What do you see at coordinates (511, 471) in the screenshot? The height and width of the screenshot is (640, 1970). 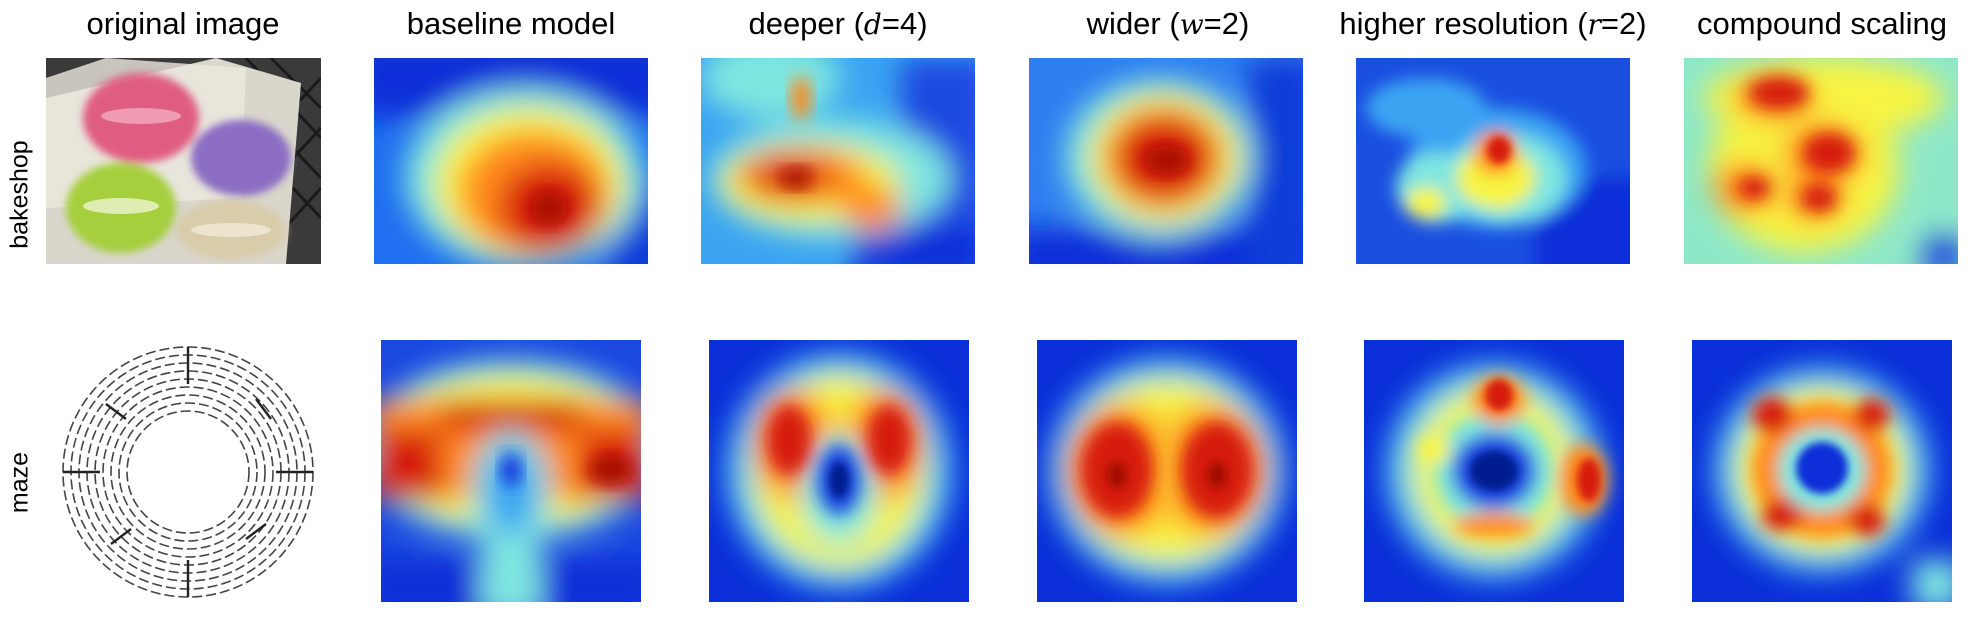 I see `maze-heatmap-baseline` at bounding box center [511, 471].